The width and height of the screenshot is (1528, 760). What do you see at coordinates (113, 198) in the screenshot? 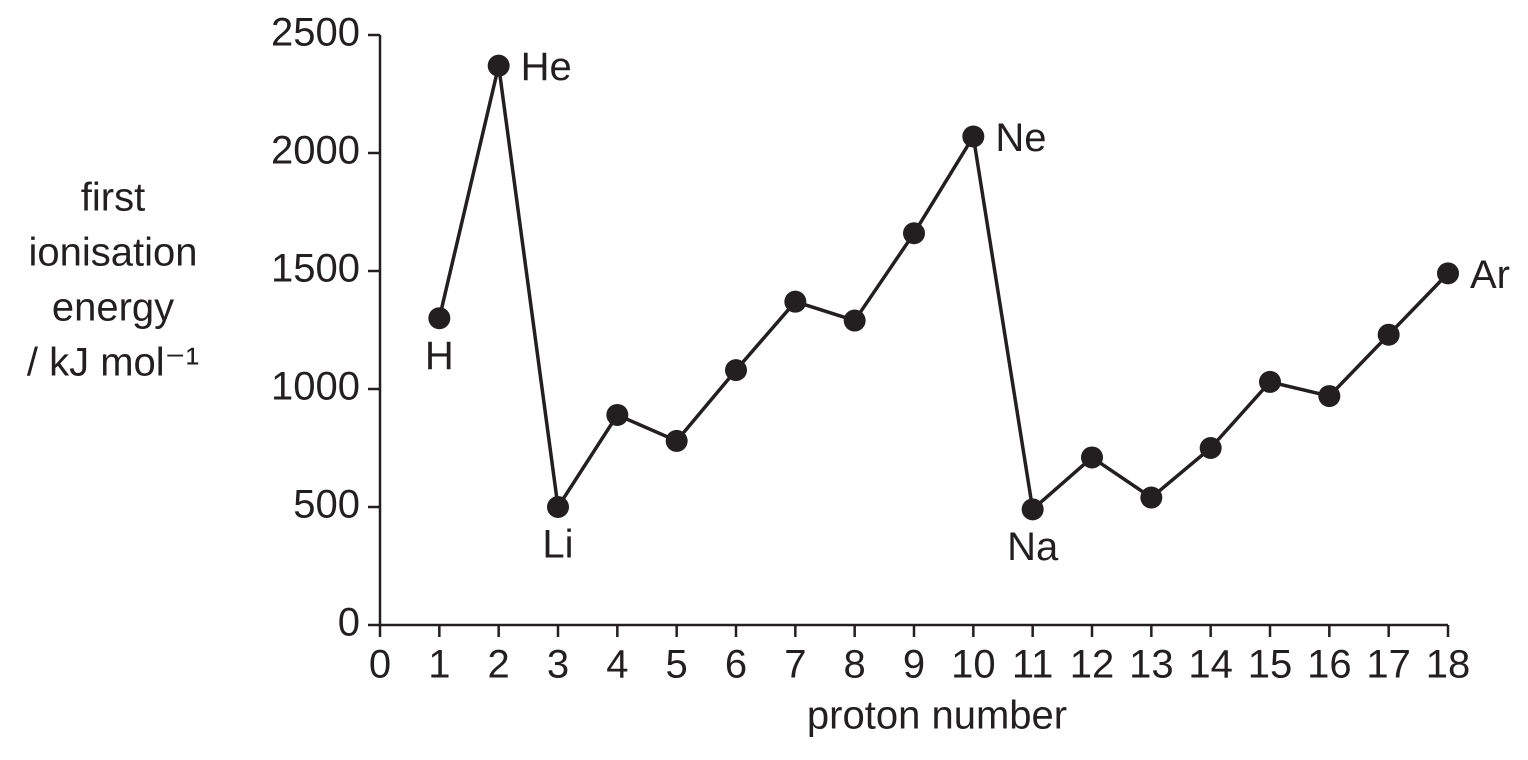
I see `y-axis-label: first` at bounding box center [113, 198].